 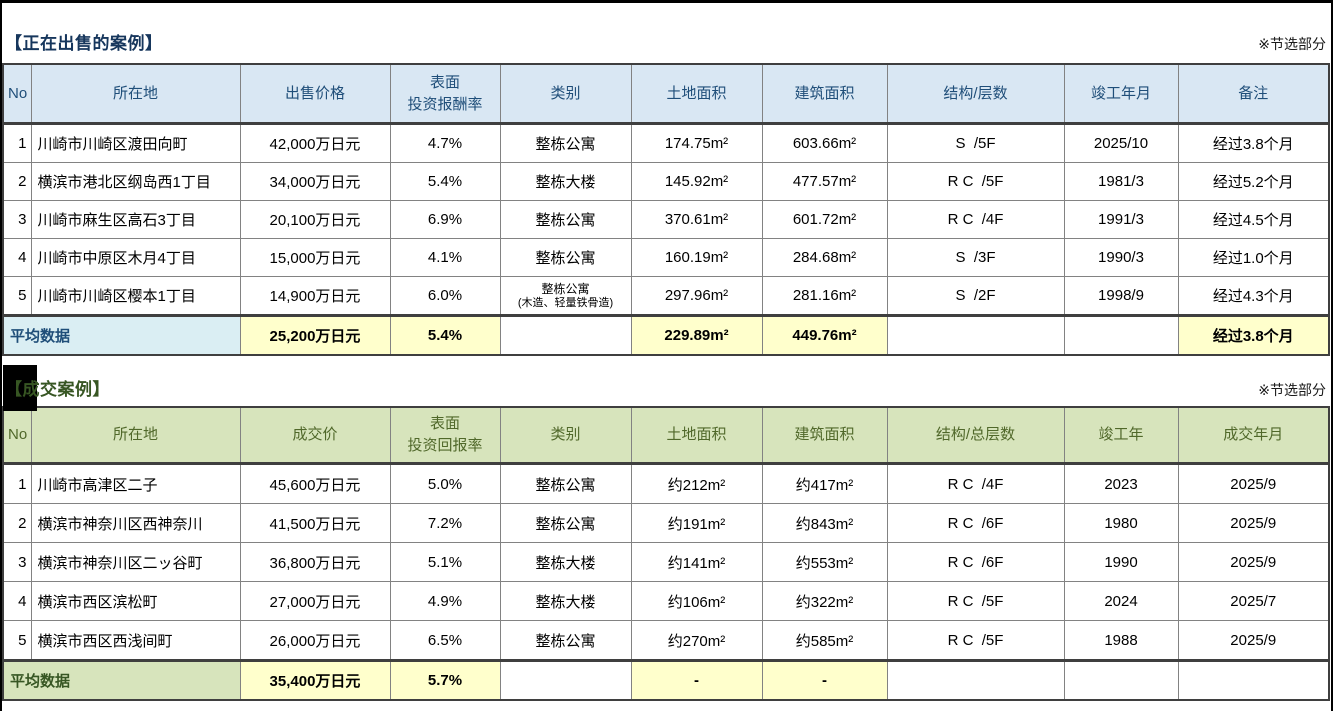 What do you see at coordinates (1121, 483) in the screenshot?
I see `cell-completion-year: 2023` at bounding box center [1121, 483].